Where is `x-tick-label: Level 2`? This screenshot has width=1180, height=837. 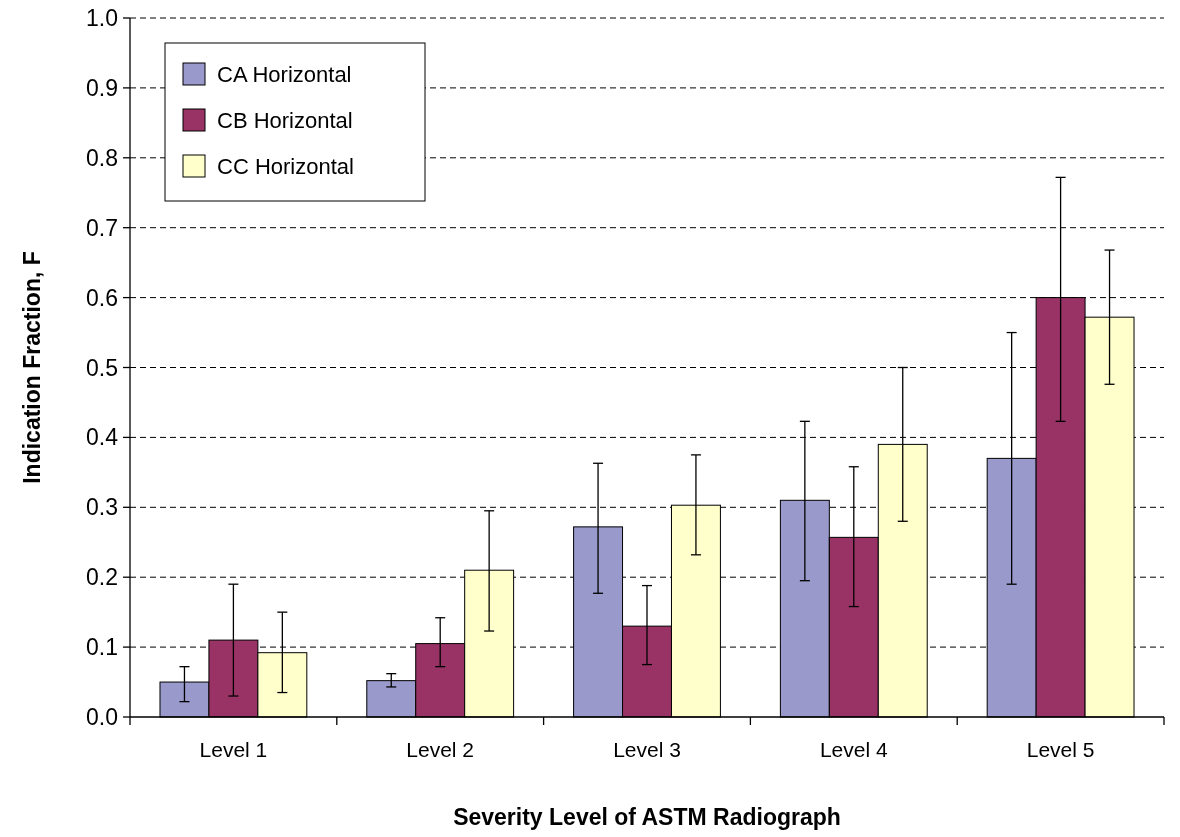 x-tick-label: Level 2 is located at coordinates (440, 749).